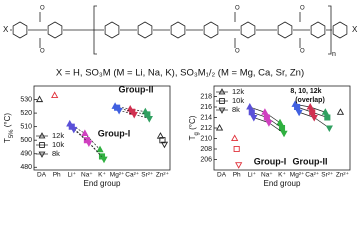  What do you see at coordinates (236, 109) in the screenshot?
I see `legend-label: 8k` at bounding box center [236, 109].